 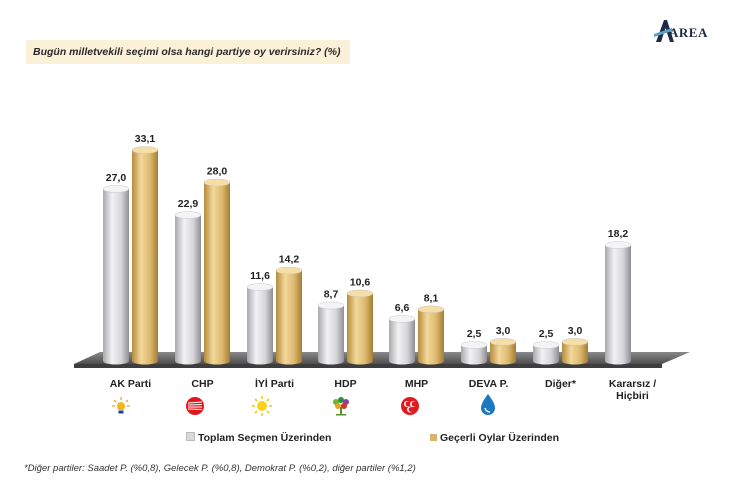 I want to click on crescents-icon, so click(x=410, y=408).